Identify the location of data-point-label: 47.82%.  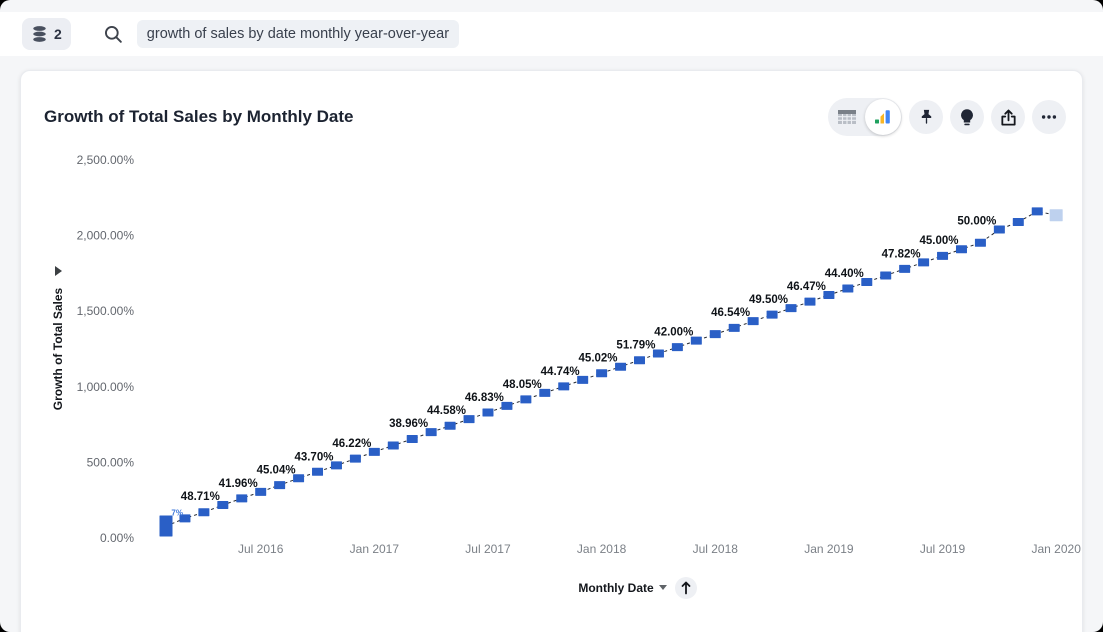
(901, 254).